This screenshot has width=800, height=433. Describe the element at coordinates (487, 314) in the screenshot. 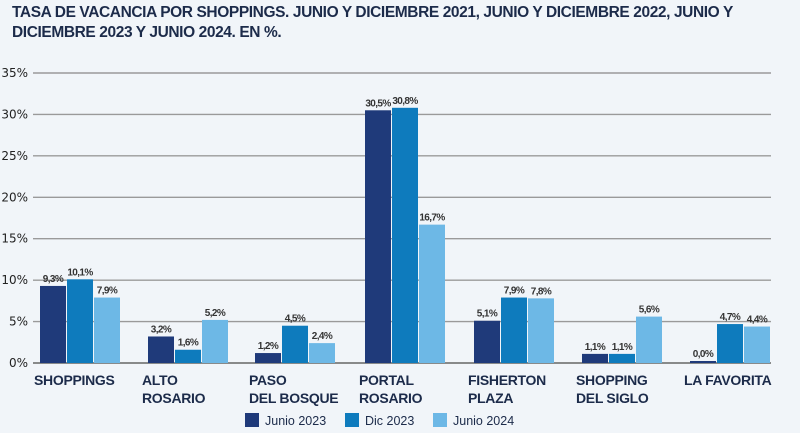

I see `data-label: 5,1%` at that location.